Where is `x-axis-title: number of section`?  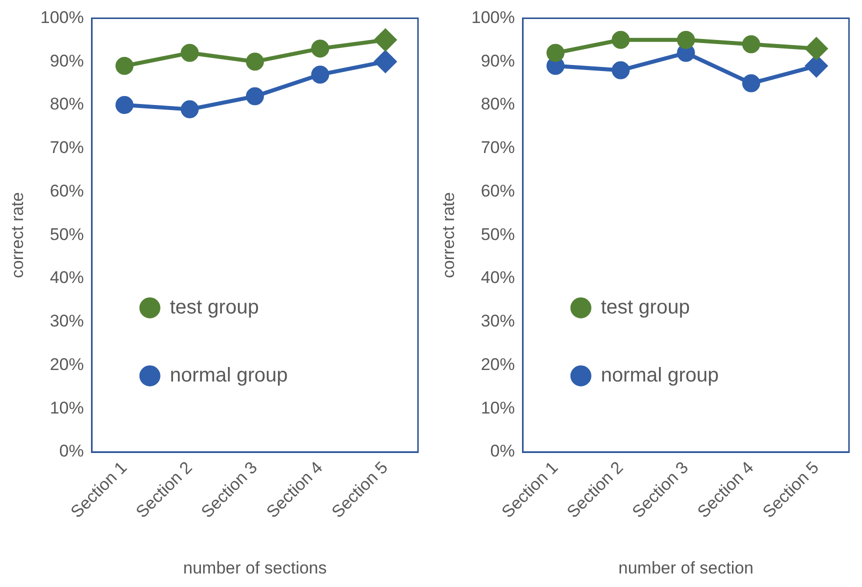 x-axis-title: number of section is located at coordinates (686, 568).